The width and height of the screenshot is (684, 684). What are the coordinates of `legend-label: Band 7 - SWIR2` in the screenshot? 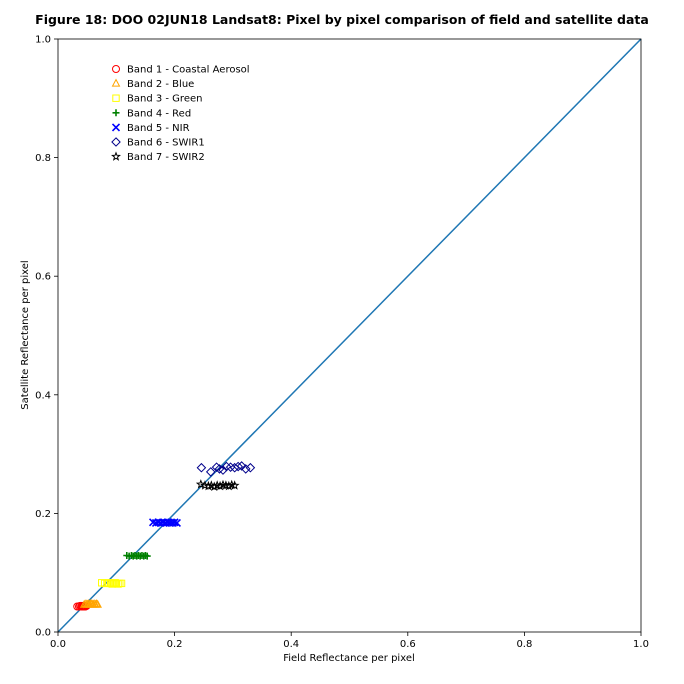 It's located at (166, 157).